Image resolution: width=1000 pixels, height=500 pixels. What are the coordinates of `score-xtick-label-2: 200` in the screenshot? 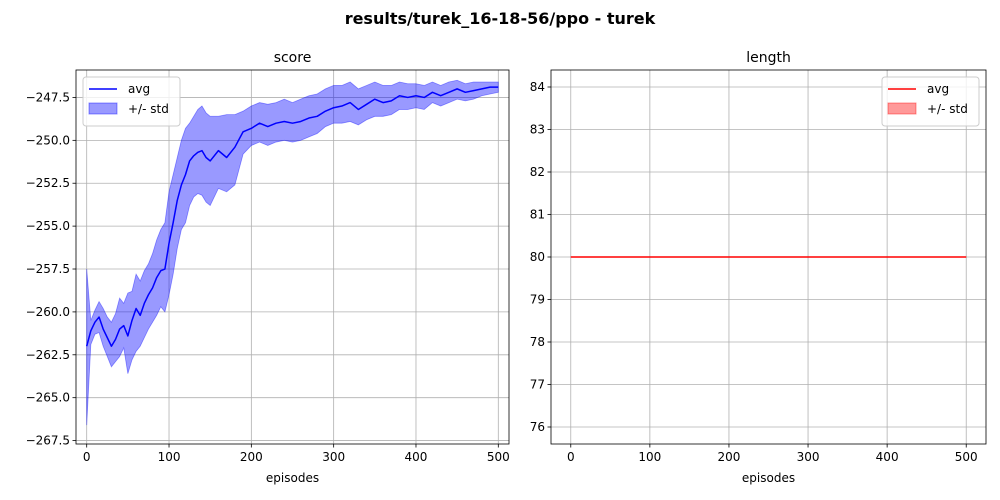 It's located at (251, 457).